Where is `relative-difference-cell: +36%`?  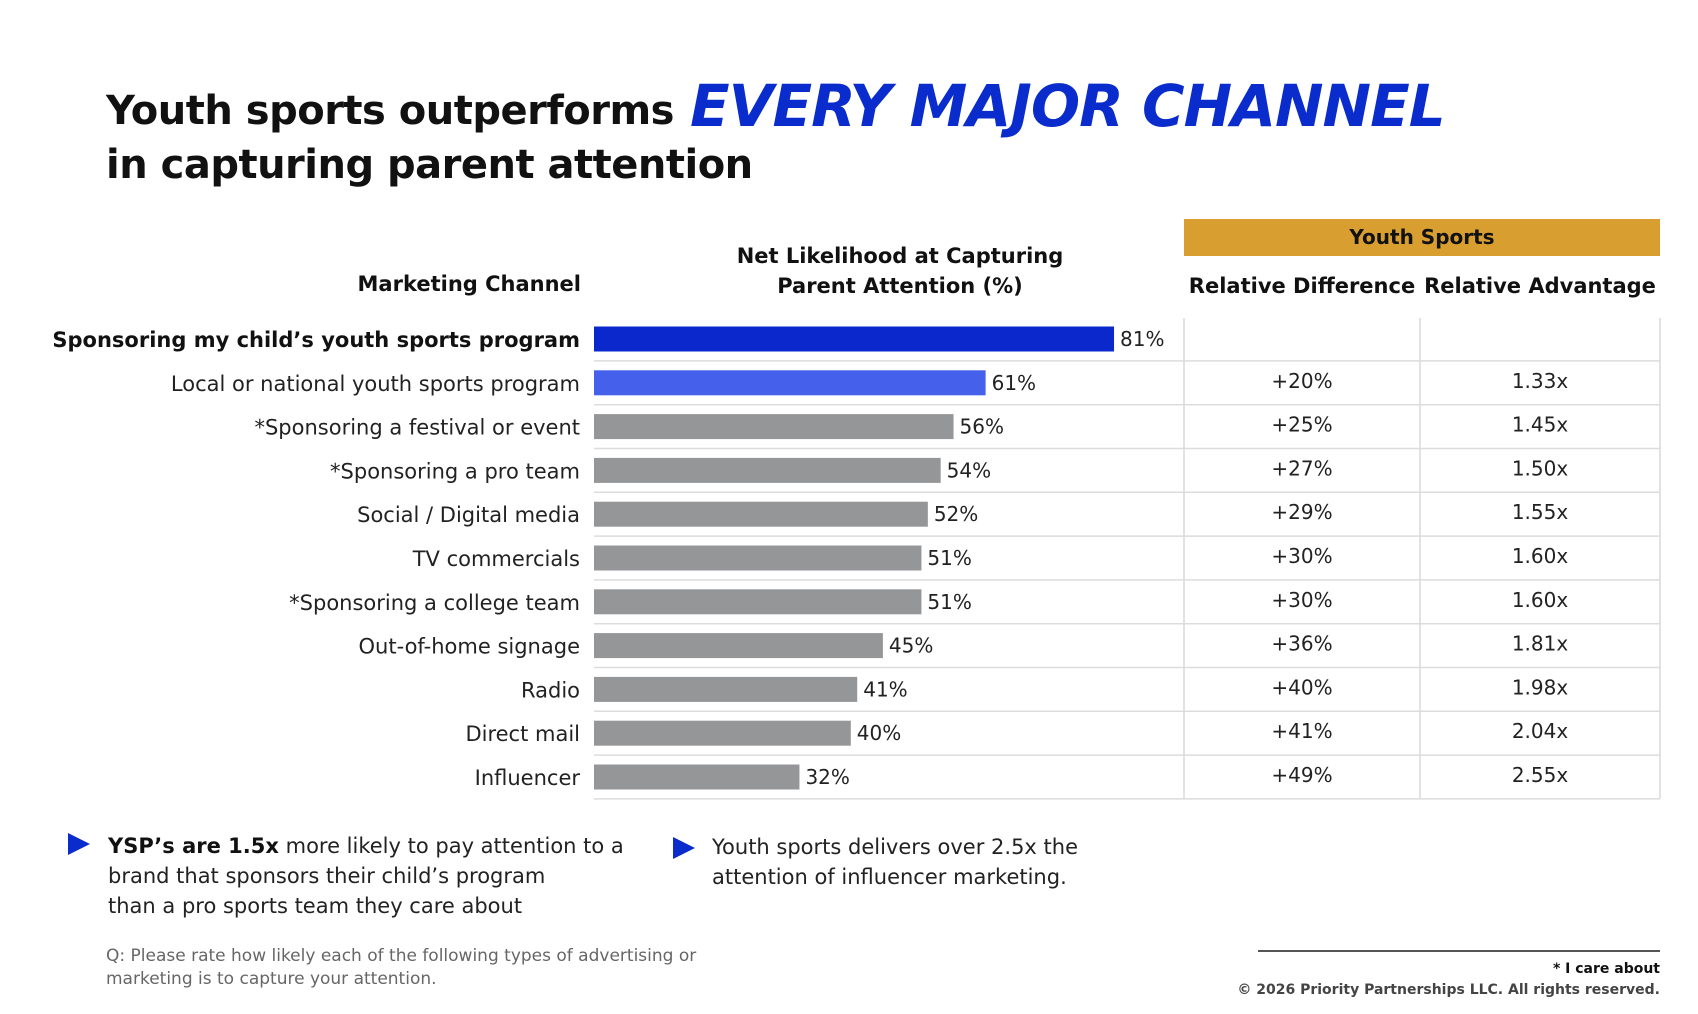
relative-difference-cell: +36% is located at coordinates (1301, 644).